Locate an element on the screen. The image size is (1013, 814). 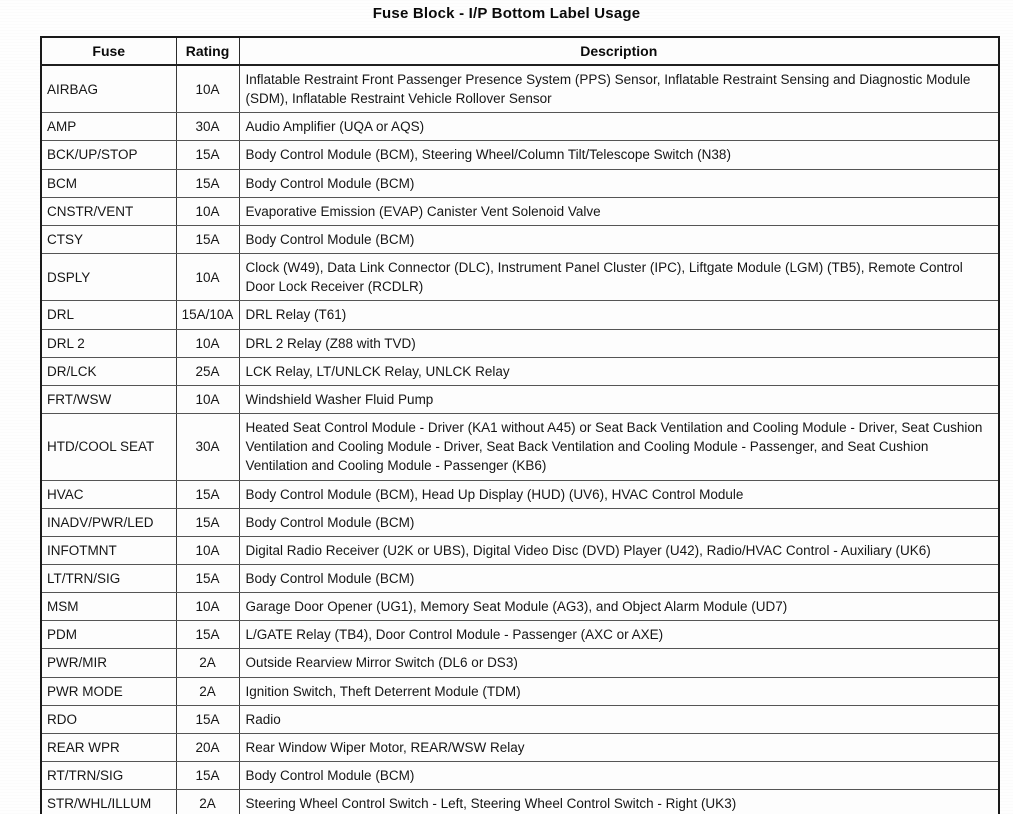
cell-fuse: INADV/PWR/LED is located at coordinates (108, 522).